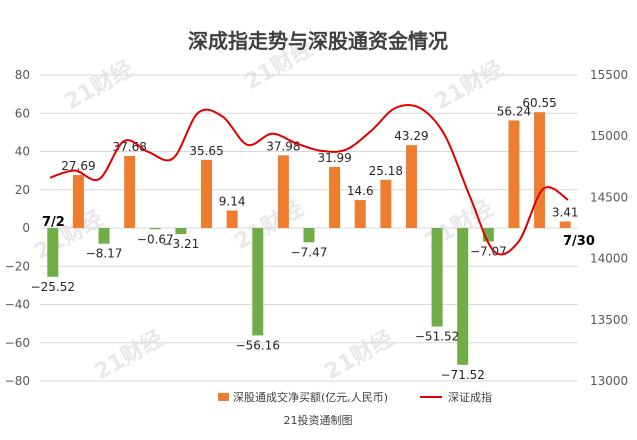 The height and width of the screenshot is (440, 637). What do you see at coordinates (488, 252) in the screenshot?
I see `bar-data-label: −7.07` at bounding box center [488, 252].